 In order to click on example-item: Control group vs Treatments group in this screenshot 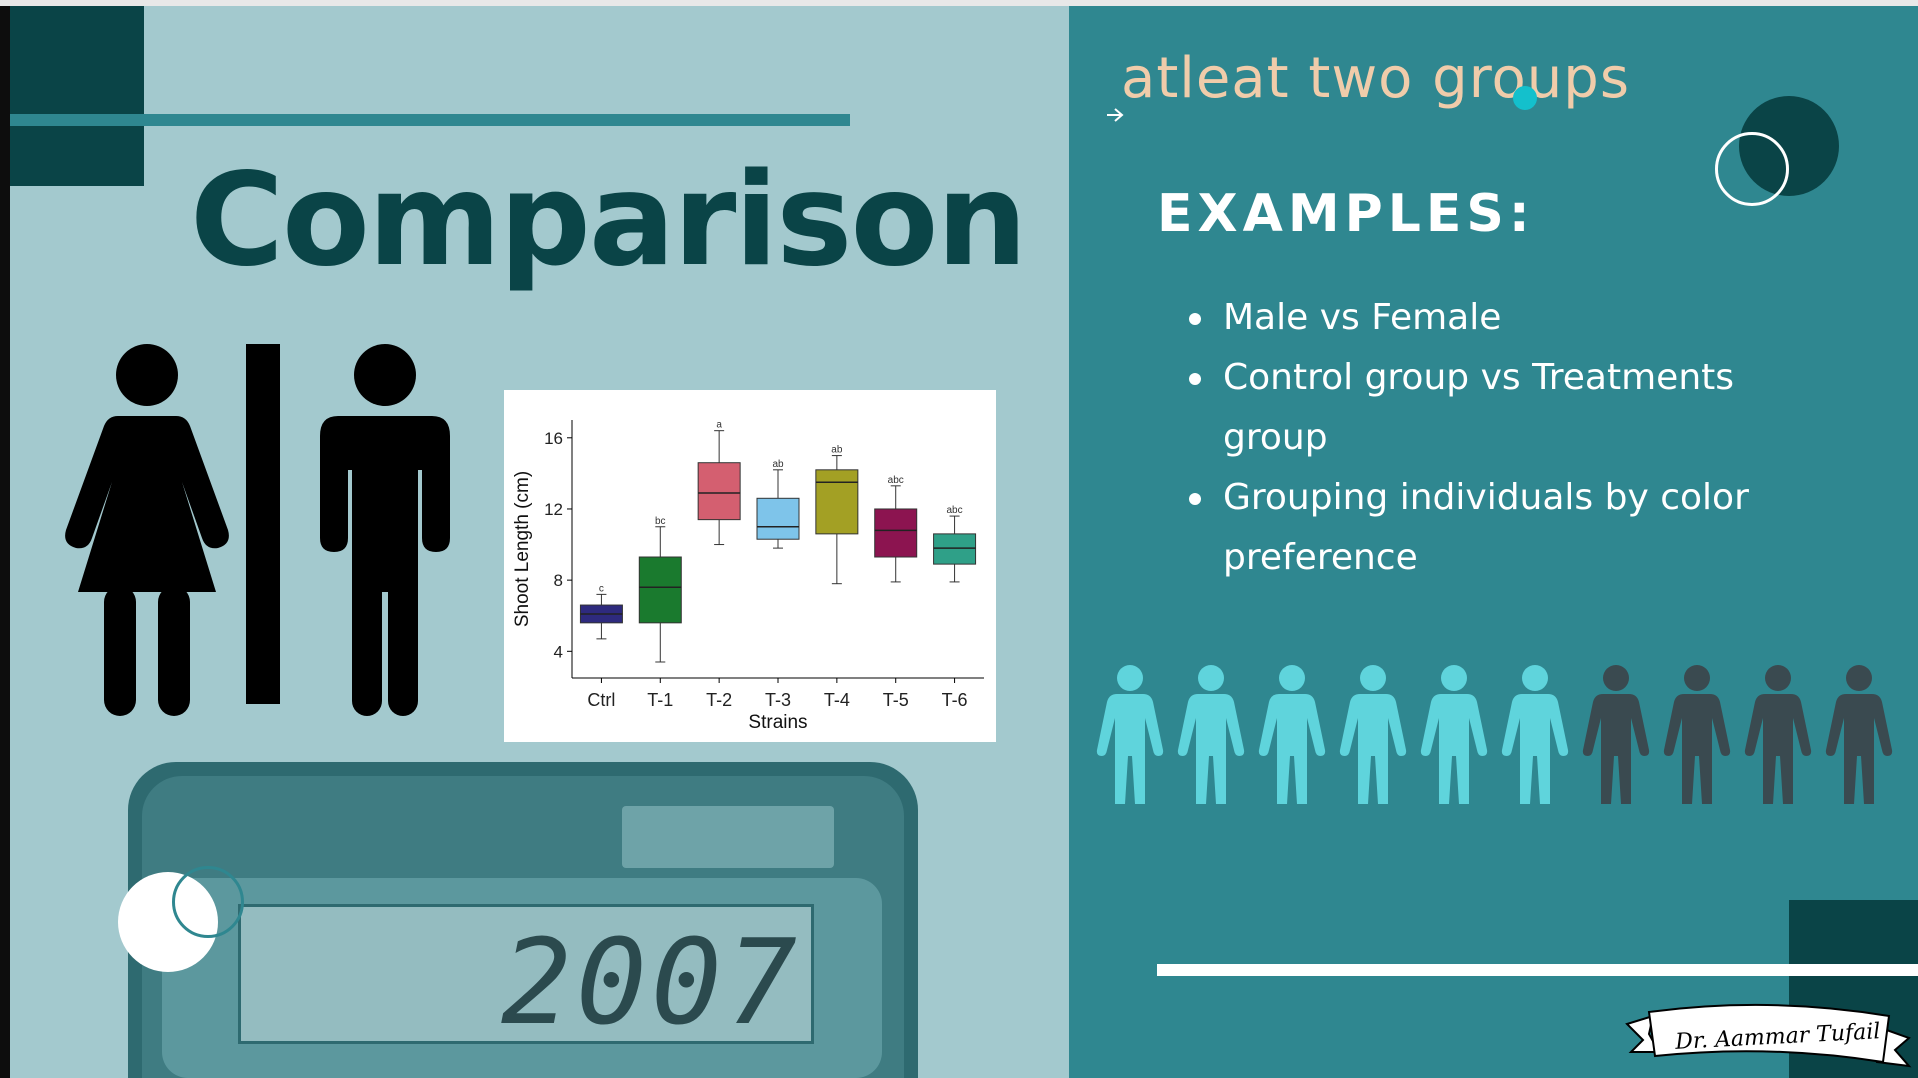, I will do `click(1509, 408)`.